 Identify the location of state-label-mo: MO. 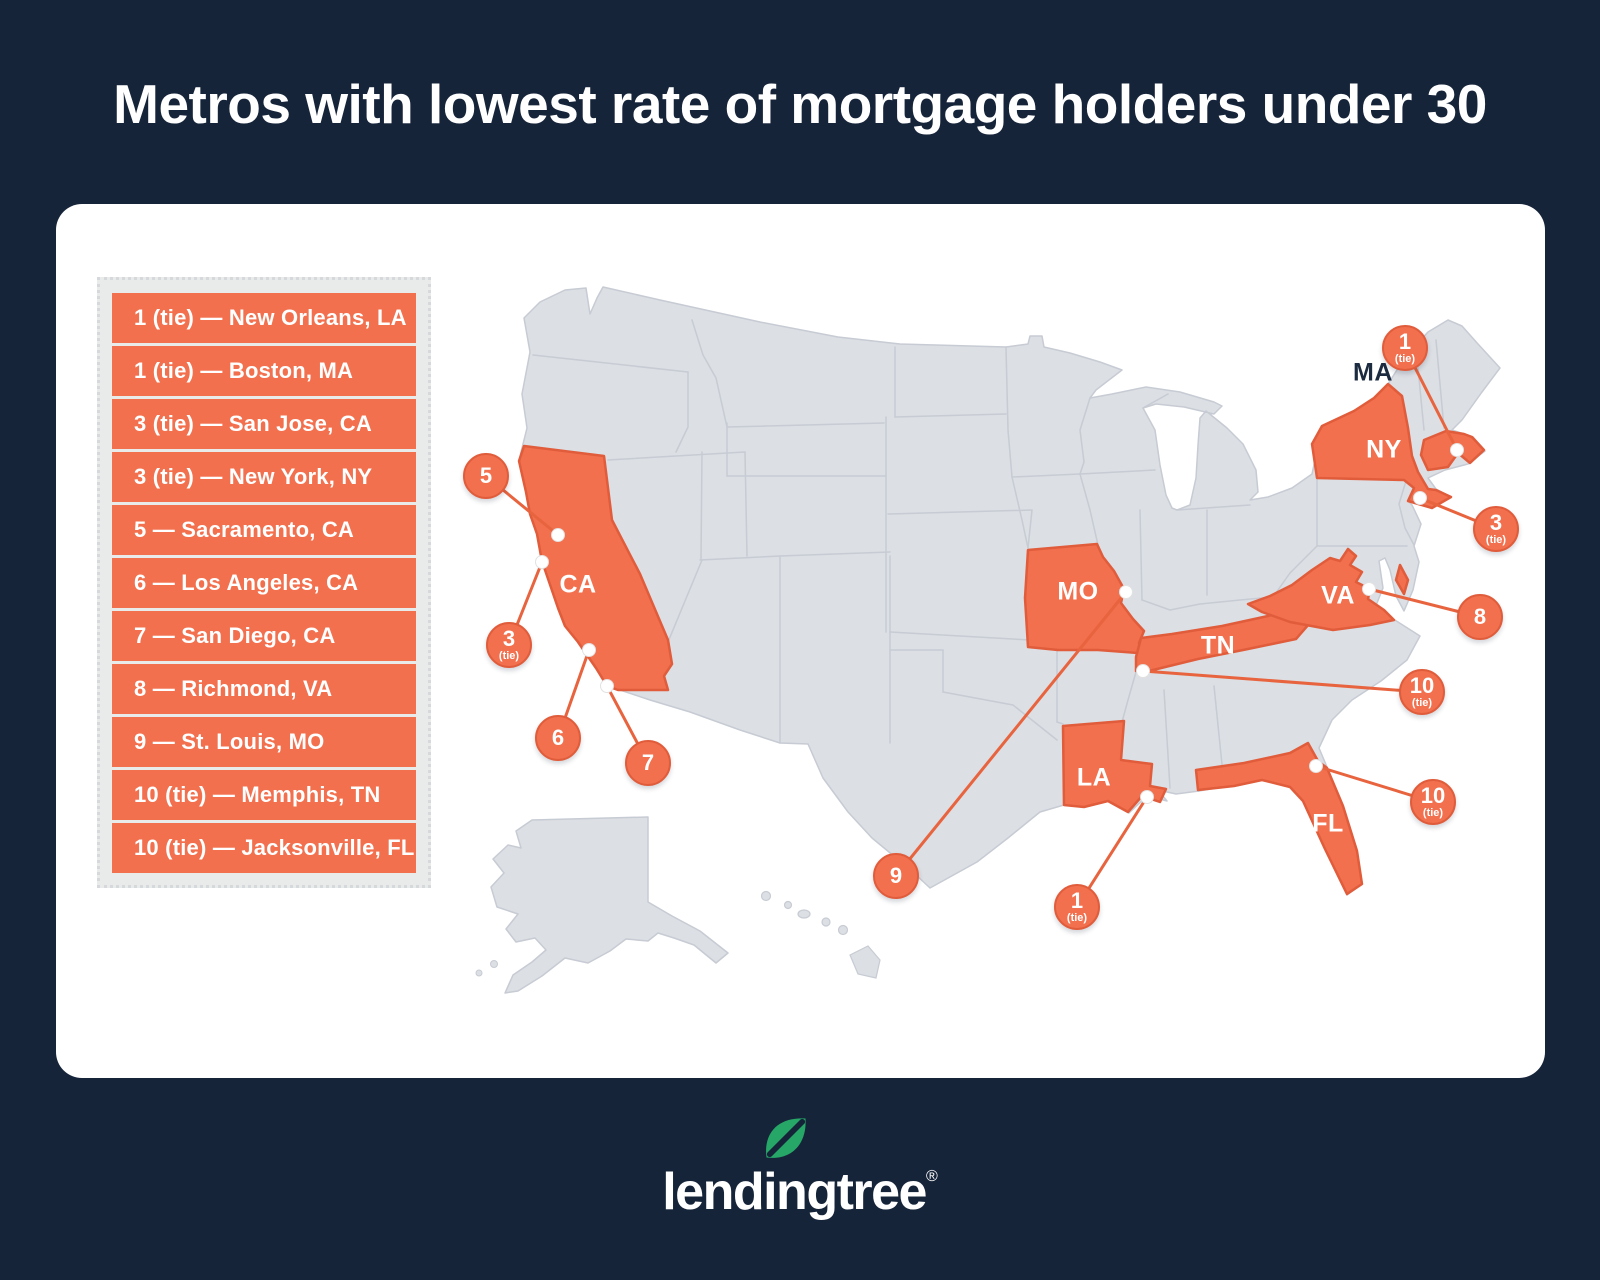
(1078, 591).